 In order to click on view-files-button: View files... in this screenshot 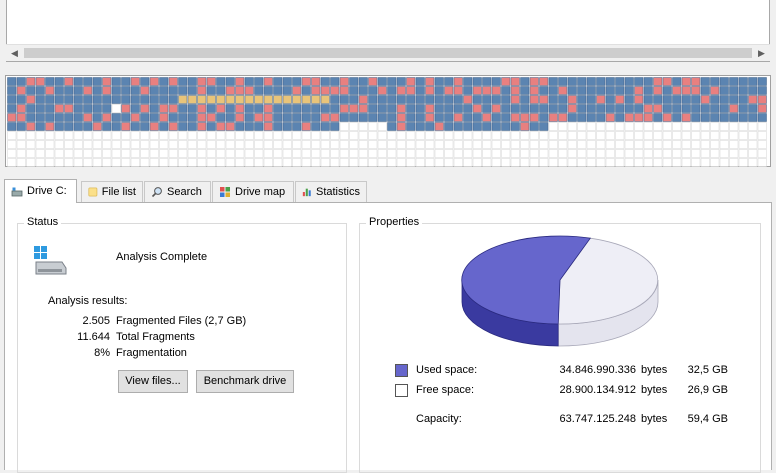, I will do `click(153, 381)`.